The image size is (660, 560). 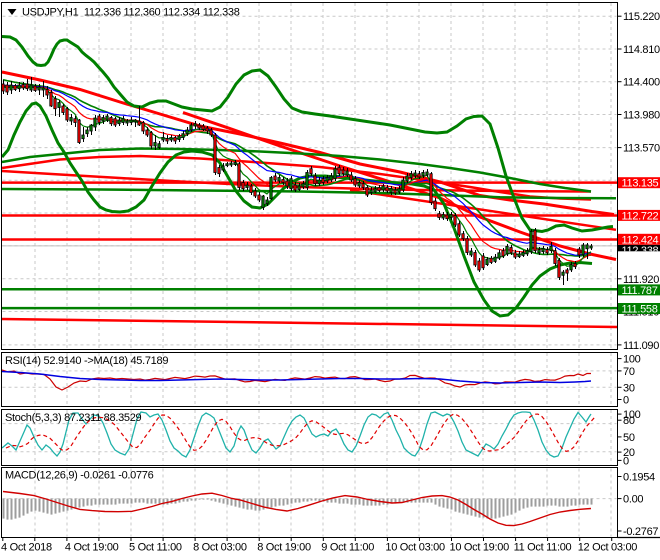 I want to click on svg-text: 115.220, so click(x=641, y=17).